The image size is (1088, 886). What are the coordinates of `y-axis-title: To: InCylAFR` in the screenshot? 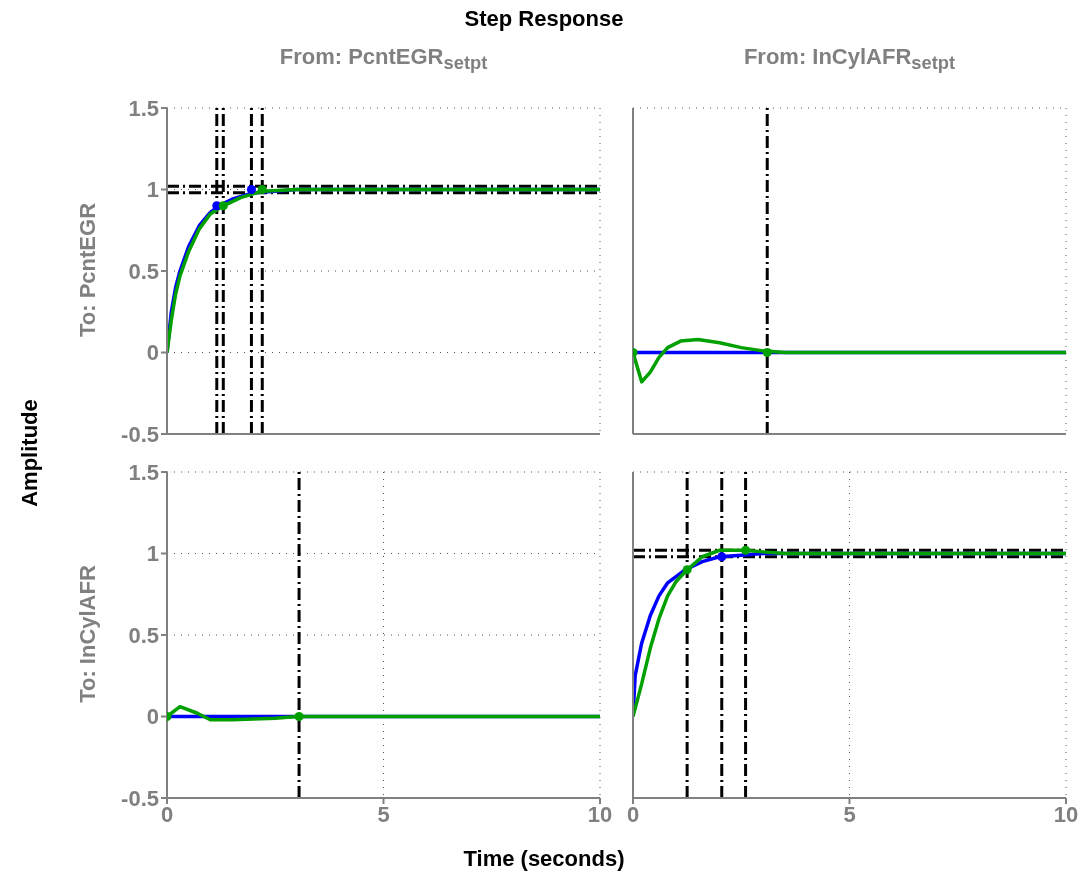 It's located at (88, 634).